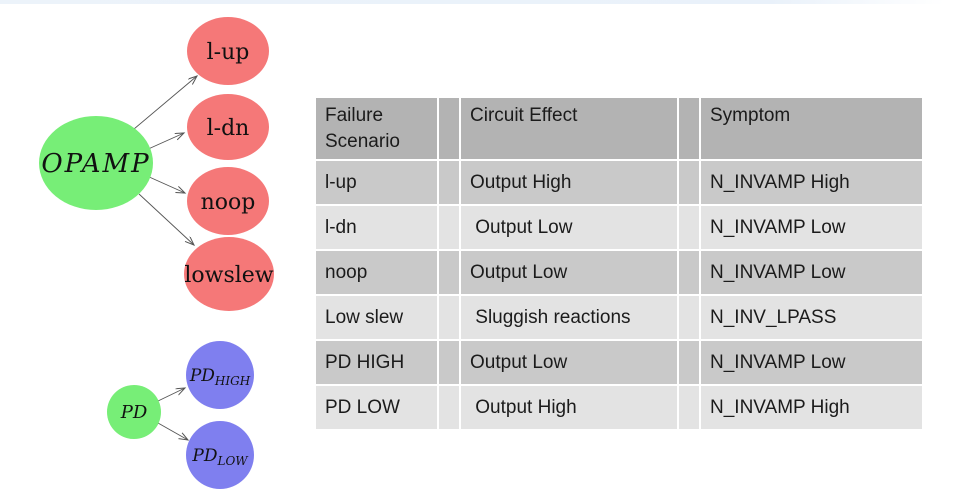 The height and width of the screenshot is (492, 964). I want to click on node-pdhigh-label: PDHIGH, so click(220, 377).